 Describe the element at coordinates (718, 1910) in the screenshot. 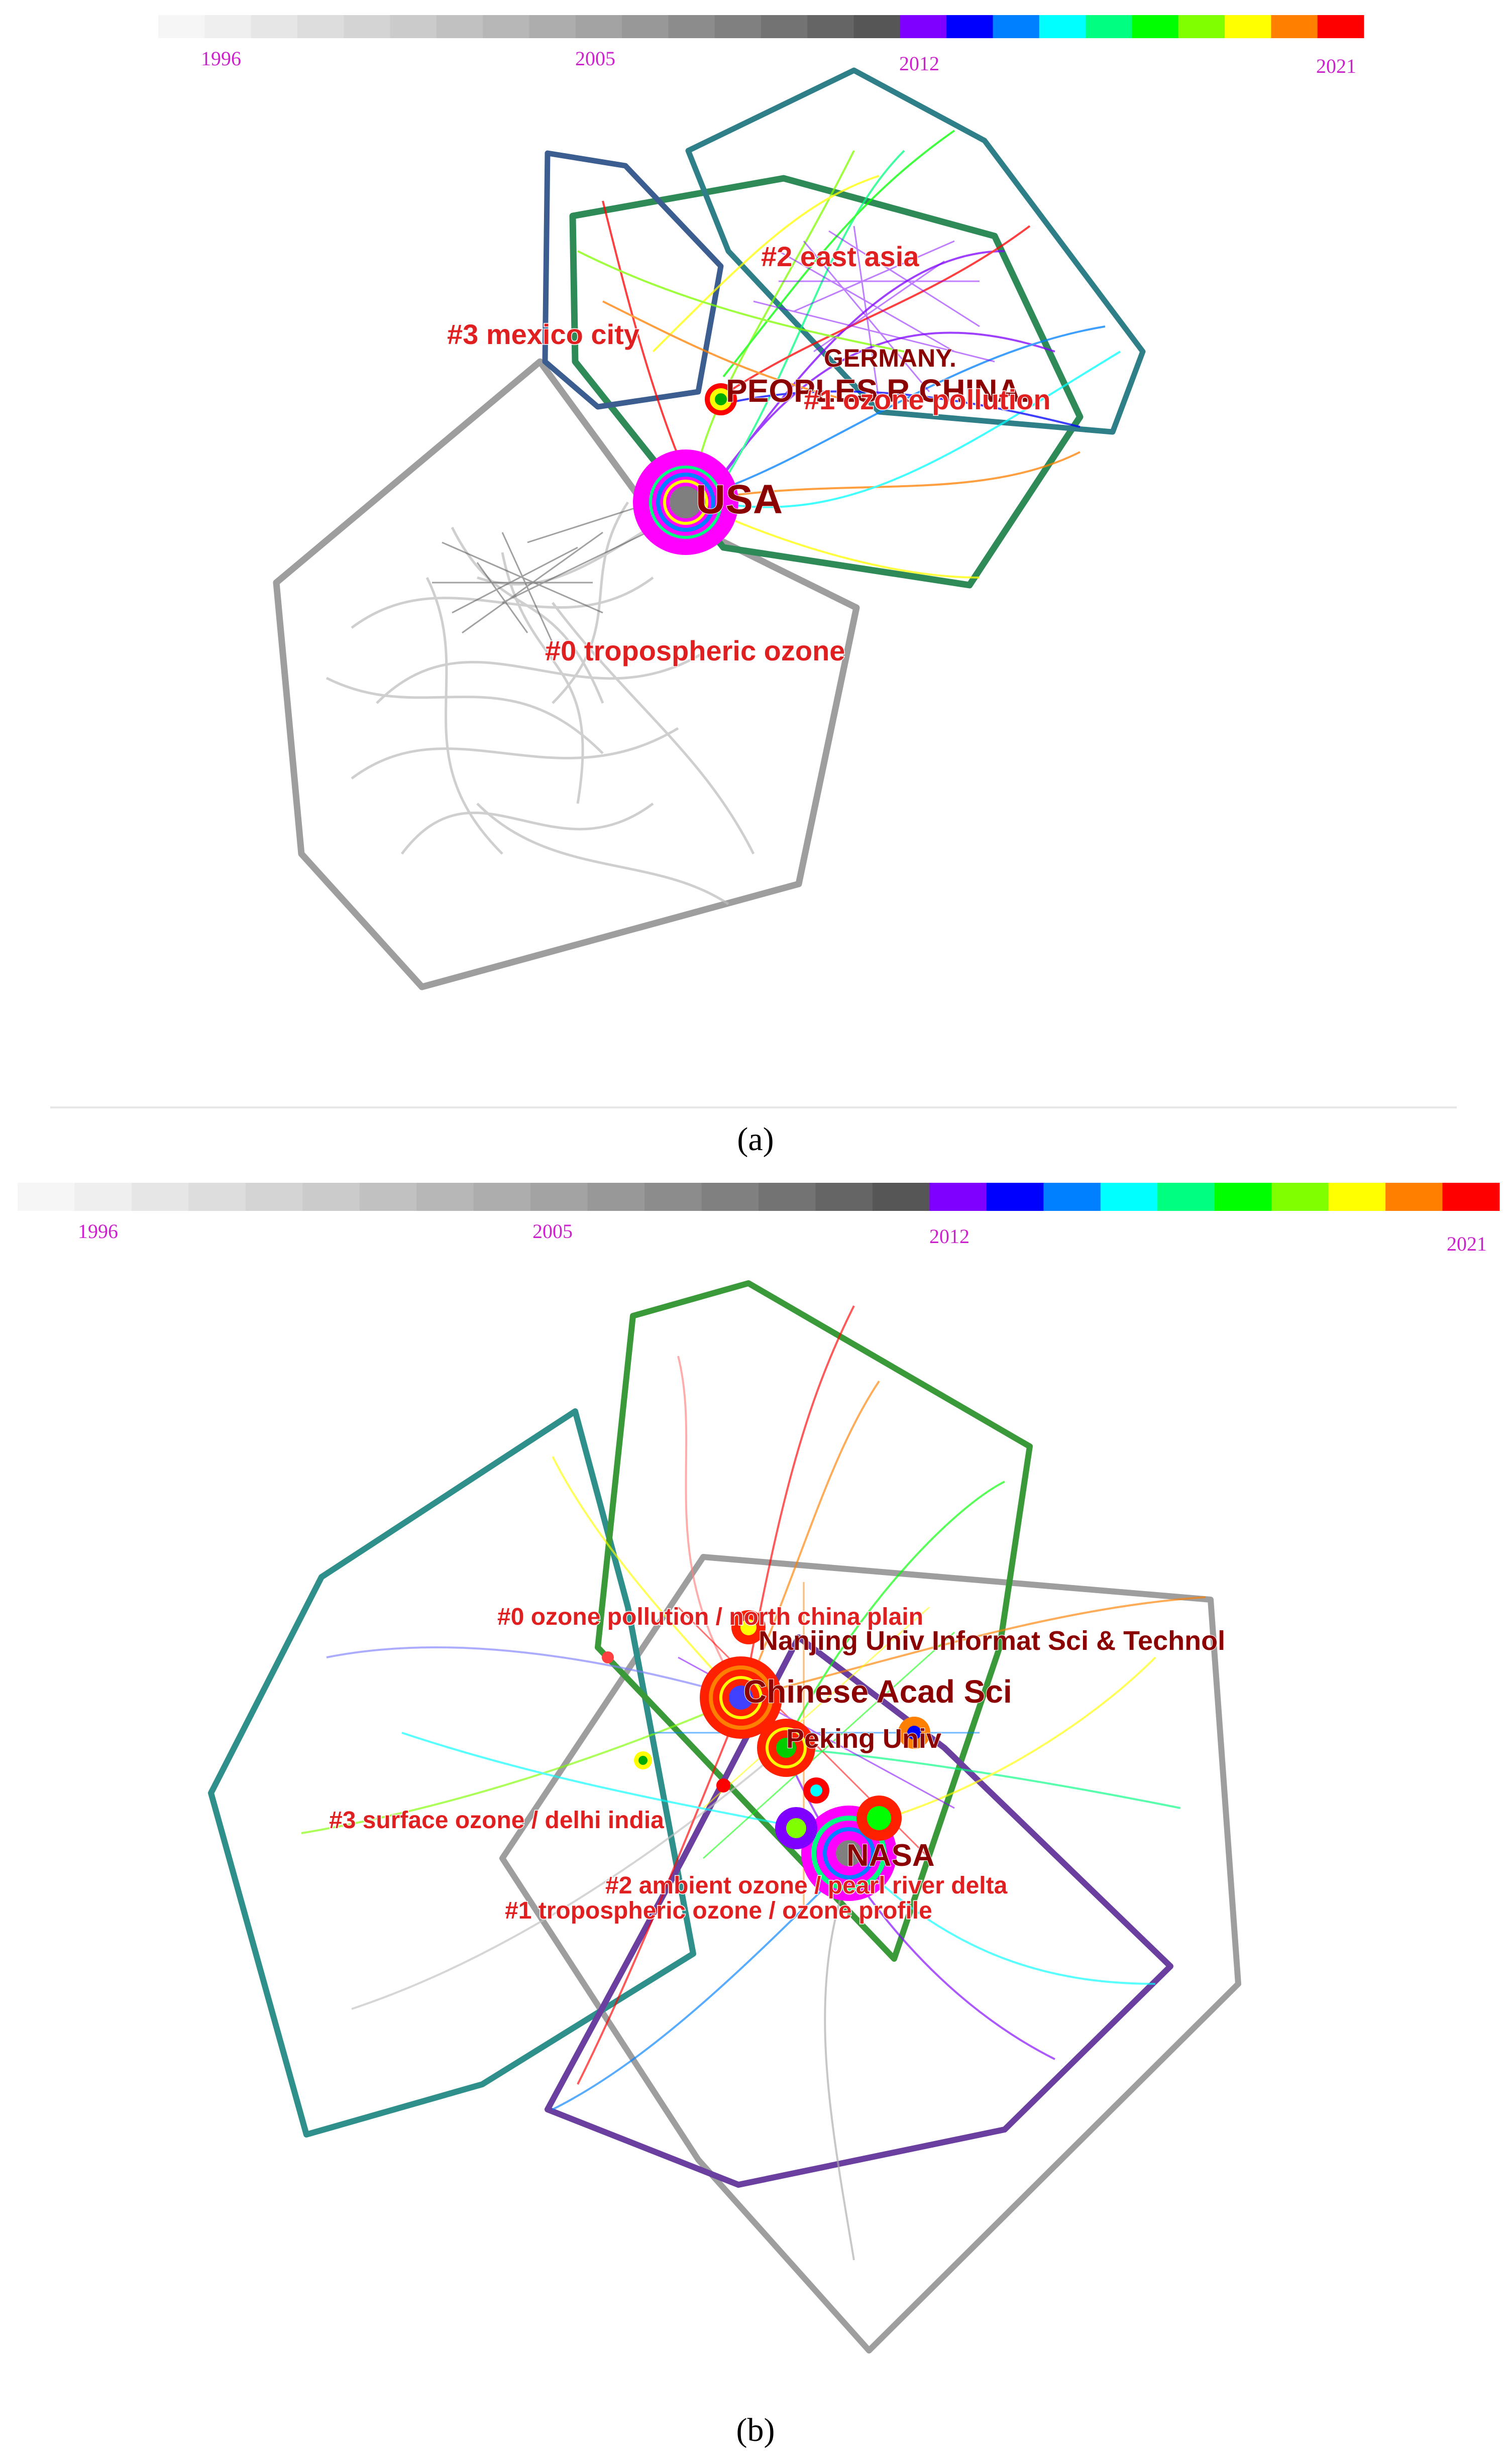

I see `cluster-label-1-b: #1 tropospheric ozone / ozone profile` at that location.